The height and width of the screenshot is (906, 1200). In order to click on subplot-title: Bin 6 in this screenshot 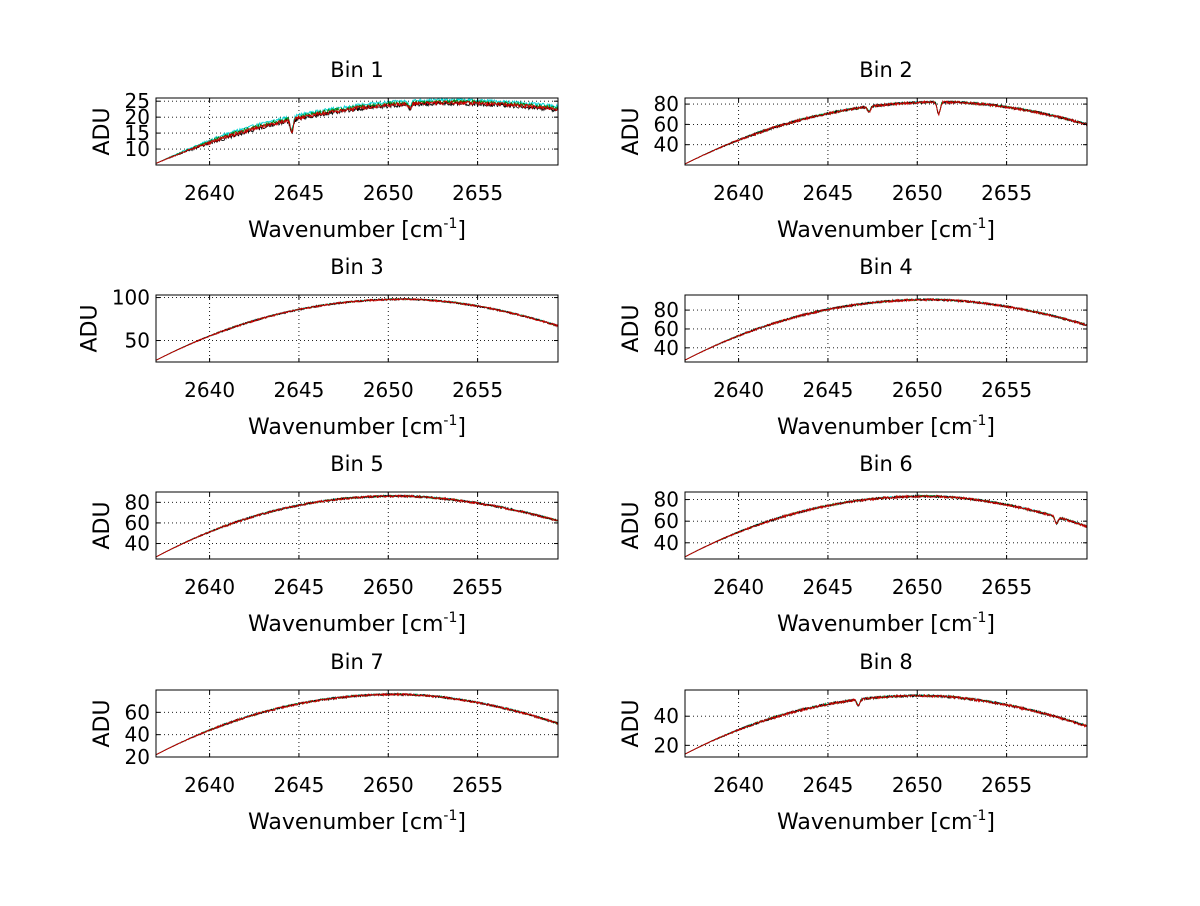, I will do `click(886, 464)`.